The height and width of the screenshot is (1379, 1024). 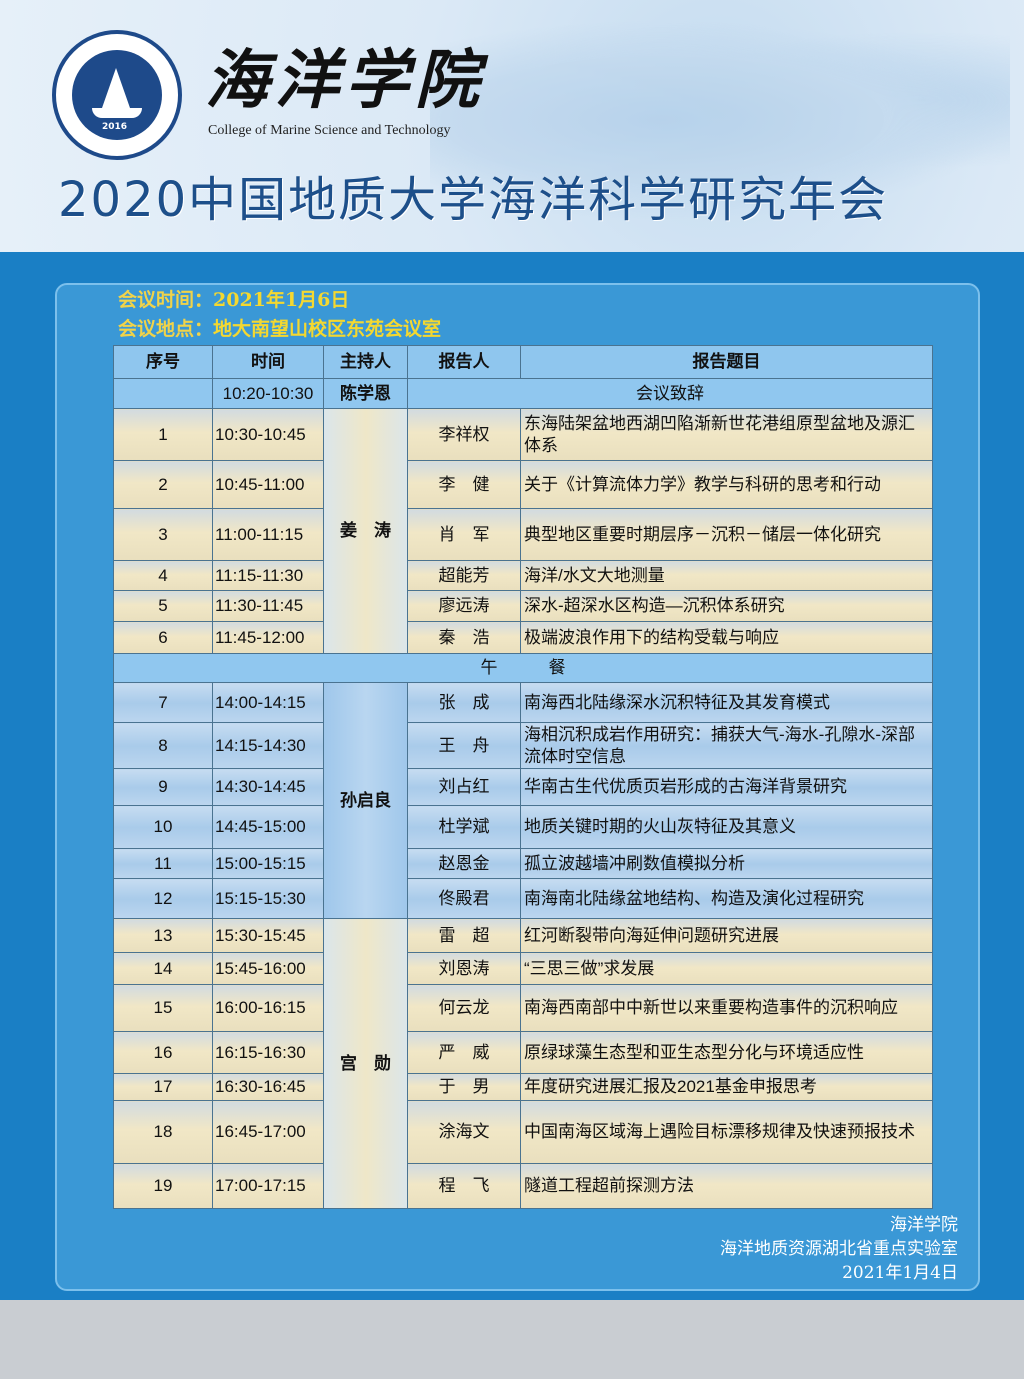 What do you see at coordinates (268, 968) in the screenshot?
I see `table-cell: 15:45-16:00` at bounding box center [268, 968].